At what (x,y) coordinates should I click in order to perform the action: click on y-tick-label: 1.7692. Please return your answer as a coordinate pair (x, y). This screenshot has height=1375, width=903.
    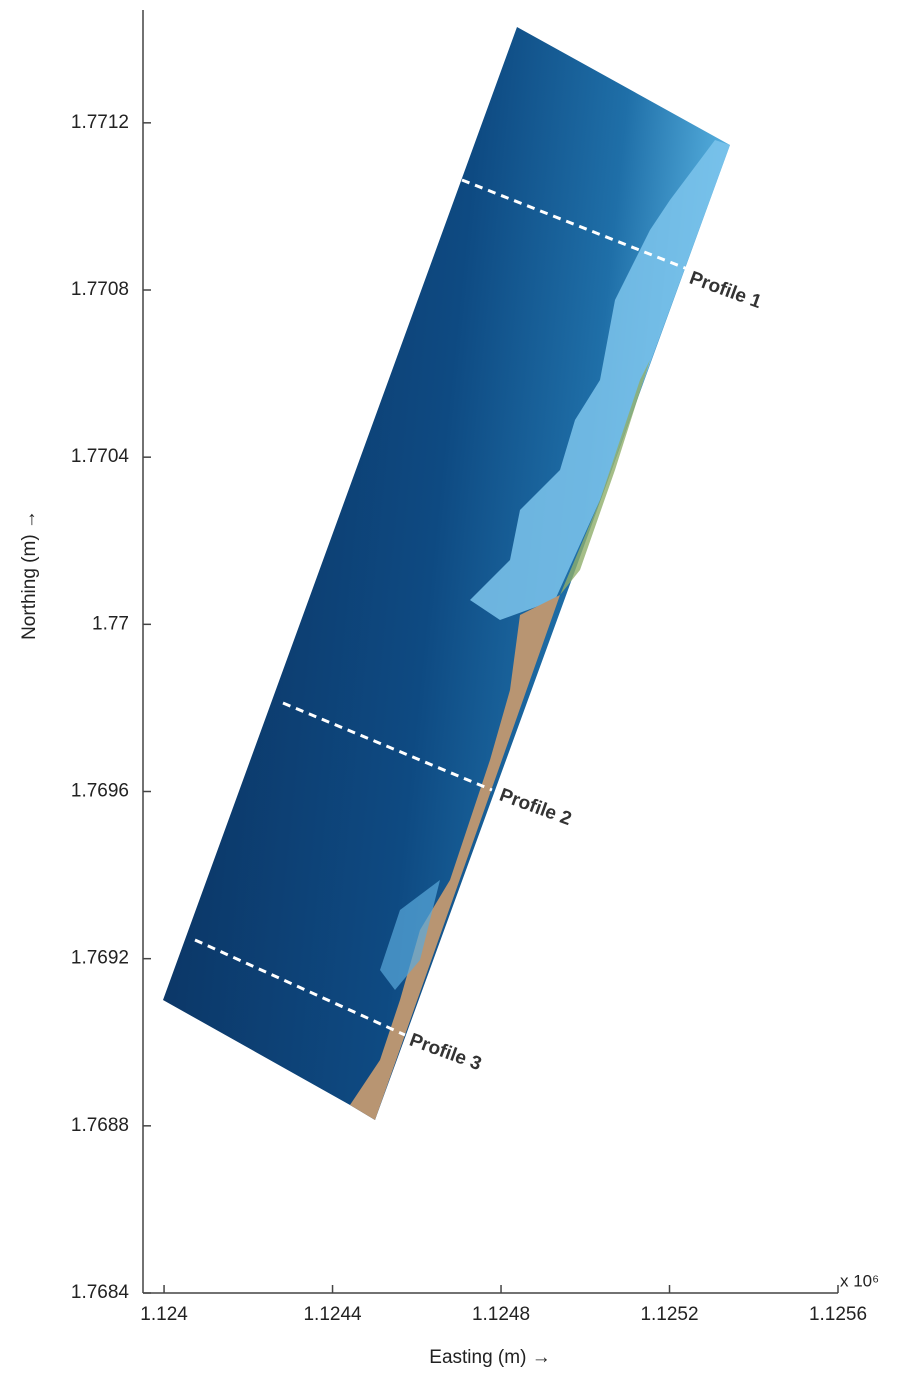
    Looking at the image, I should click on (100, 958).